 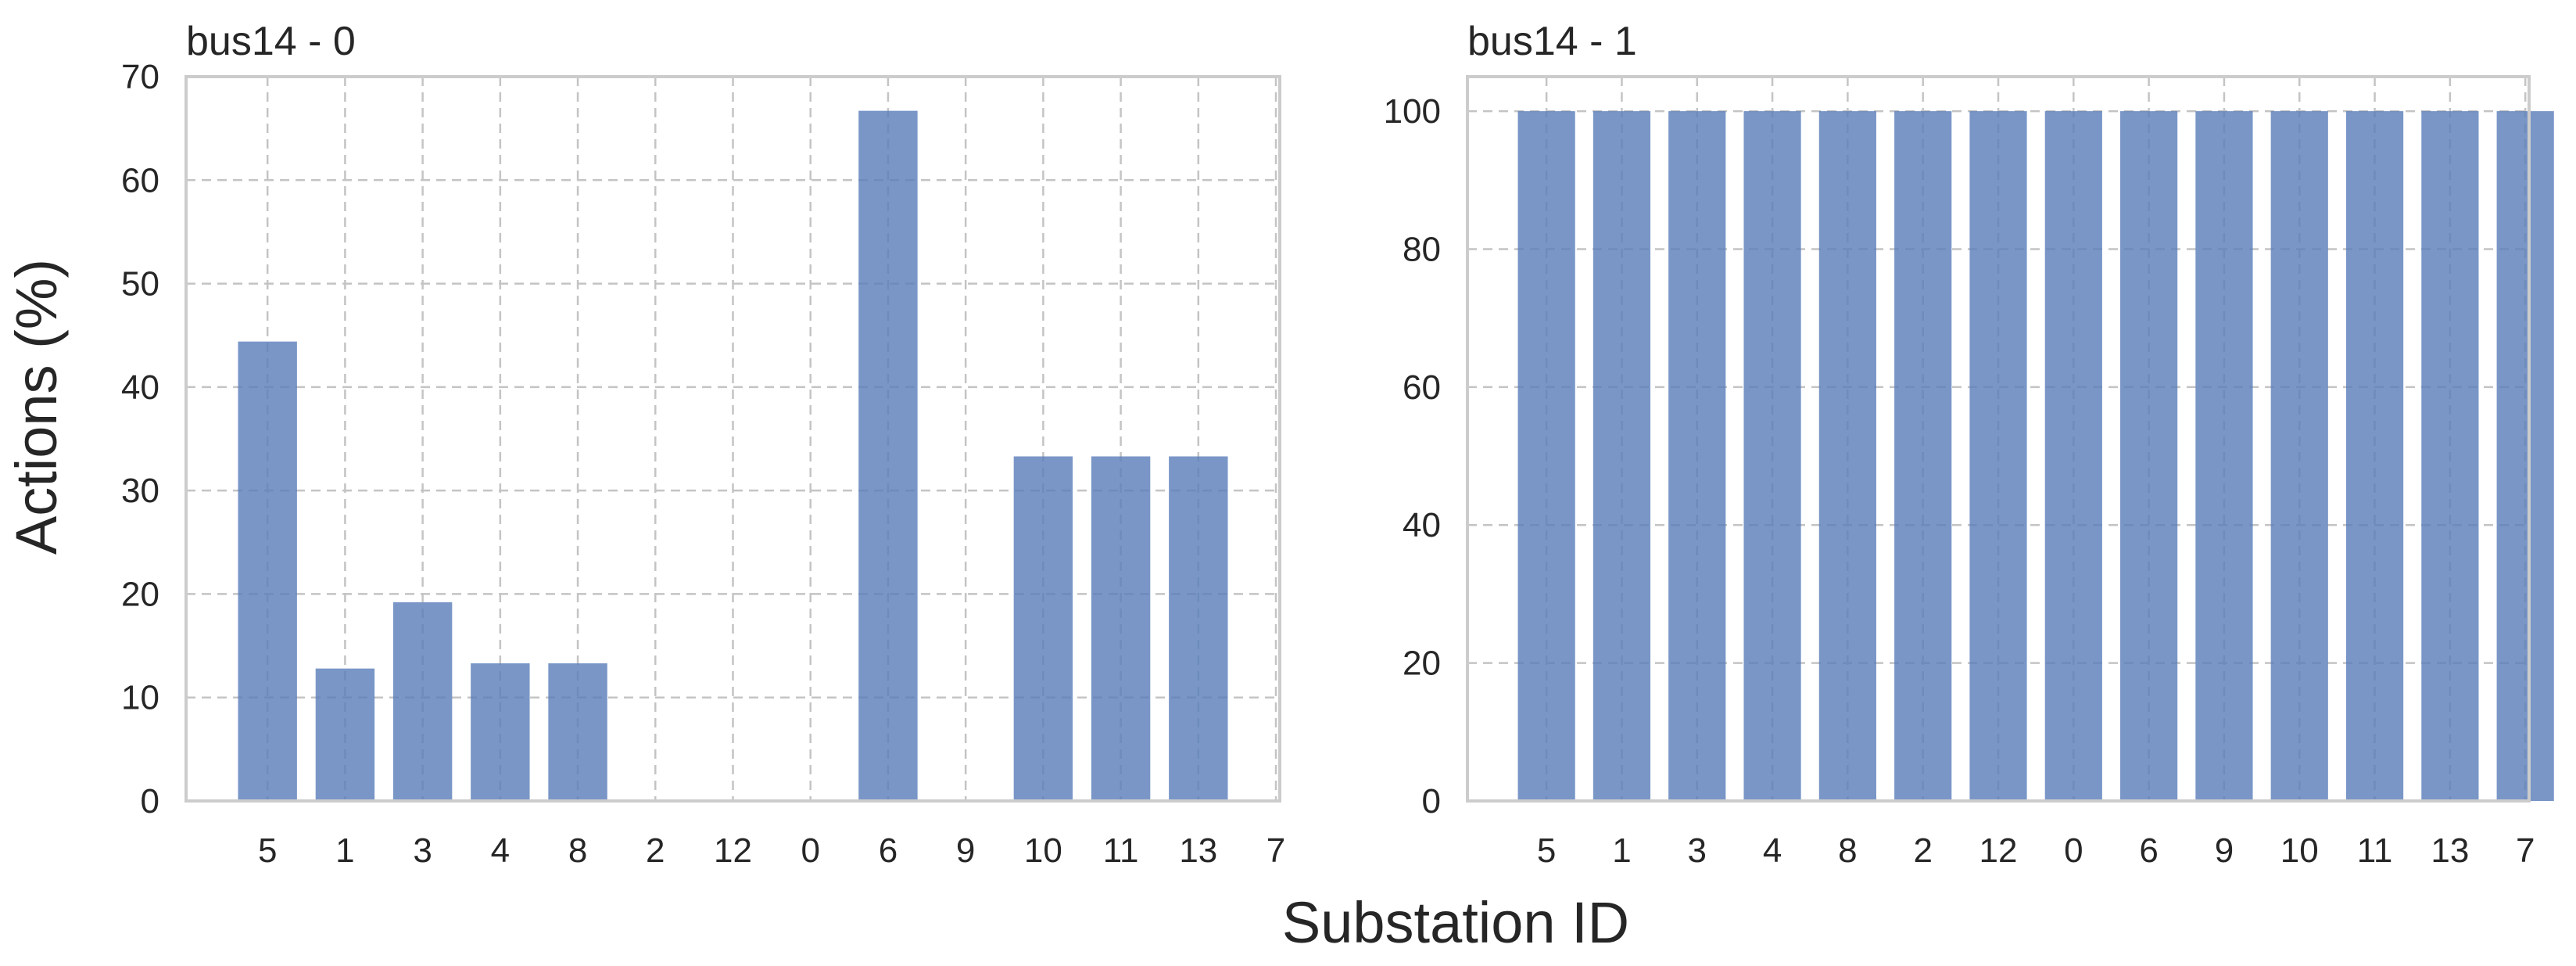 What do you see at coordinates (140, 77) in the screenshot?
I see `y-tick-label: 70` at bounding box center [140, 77].